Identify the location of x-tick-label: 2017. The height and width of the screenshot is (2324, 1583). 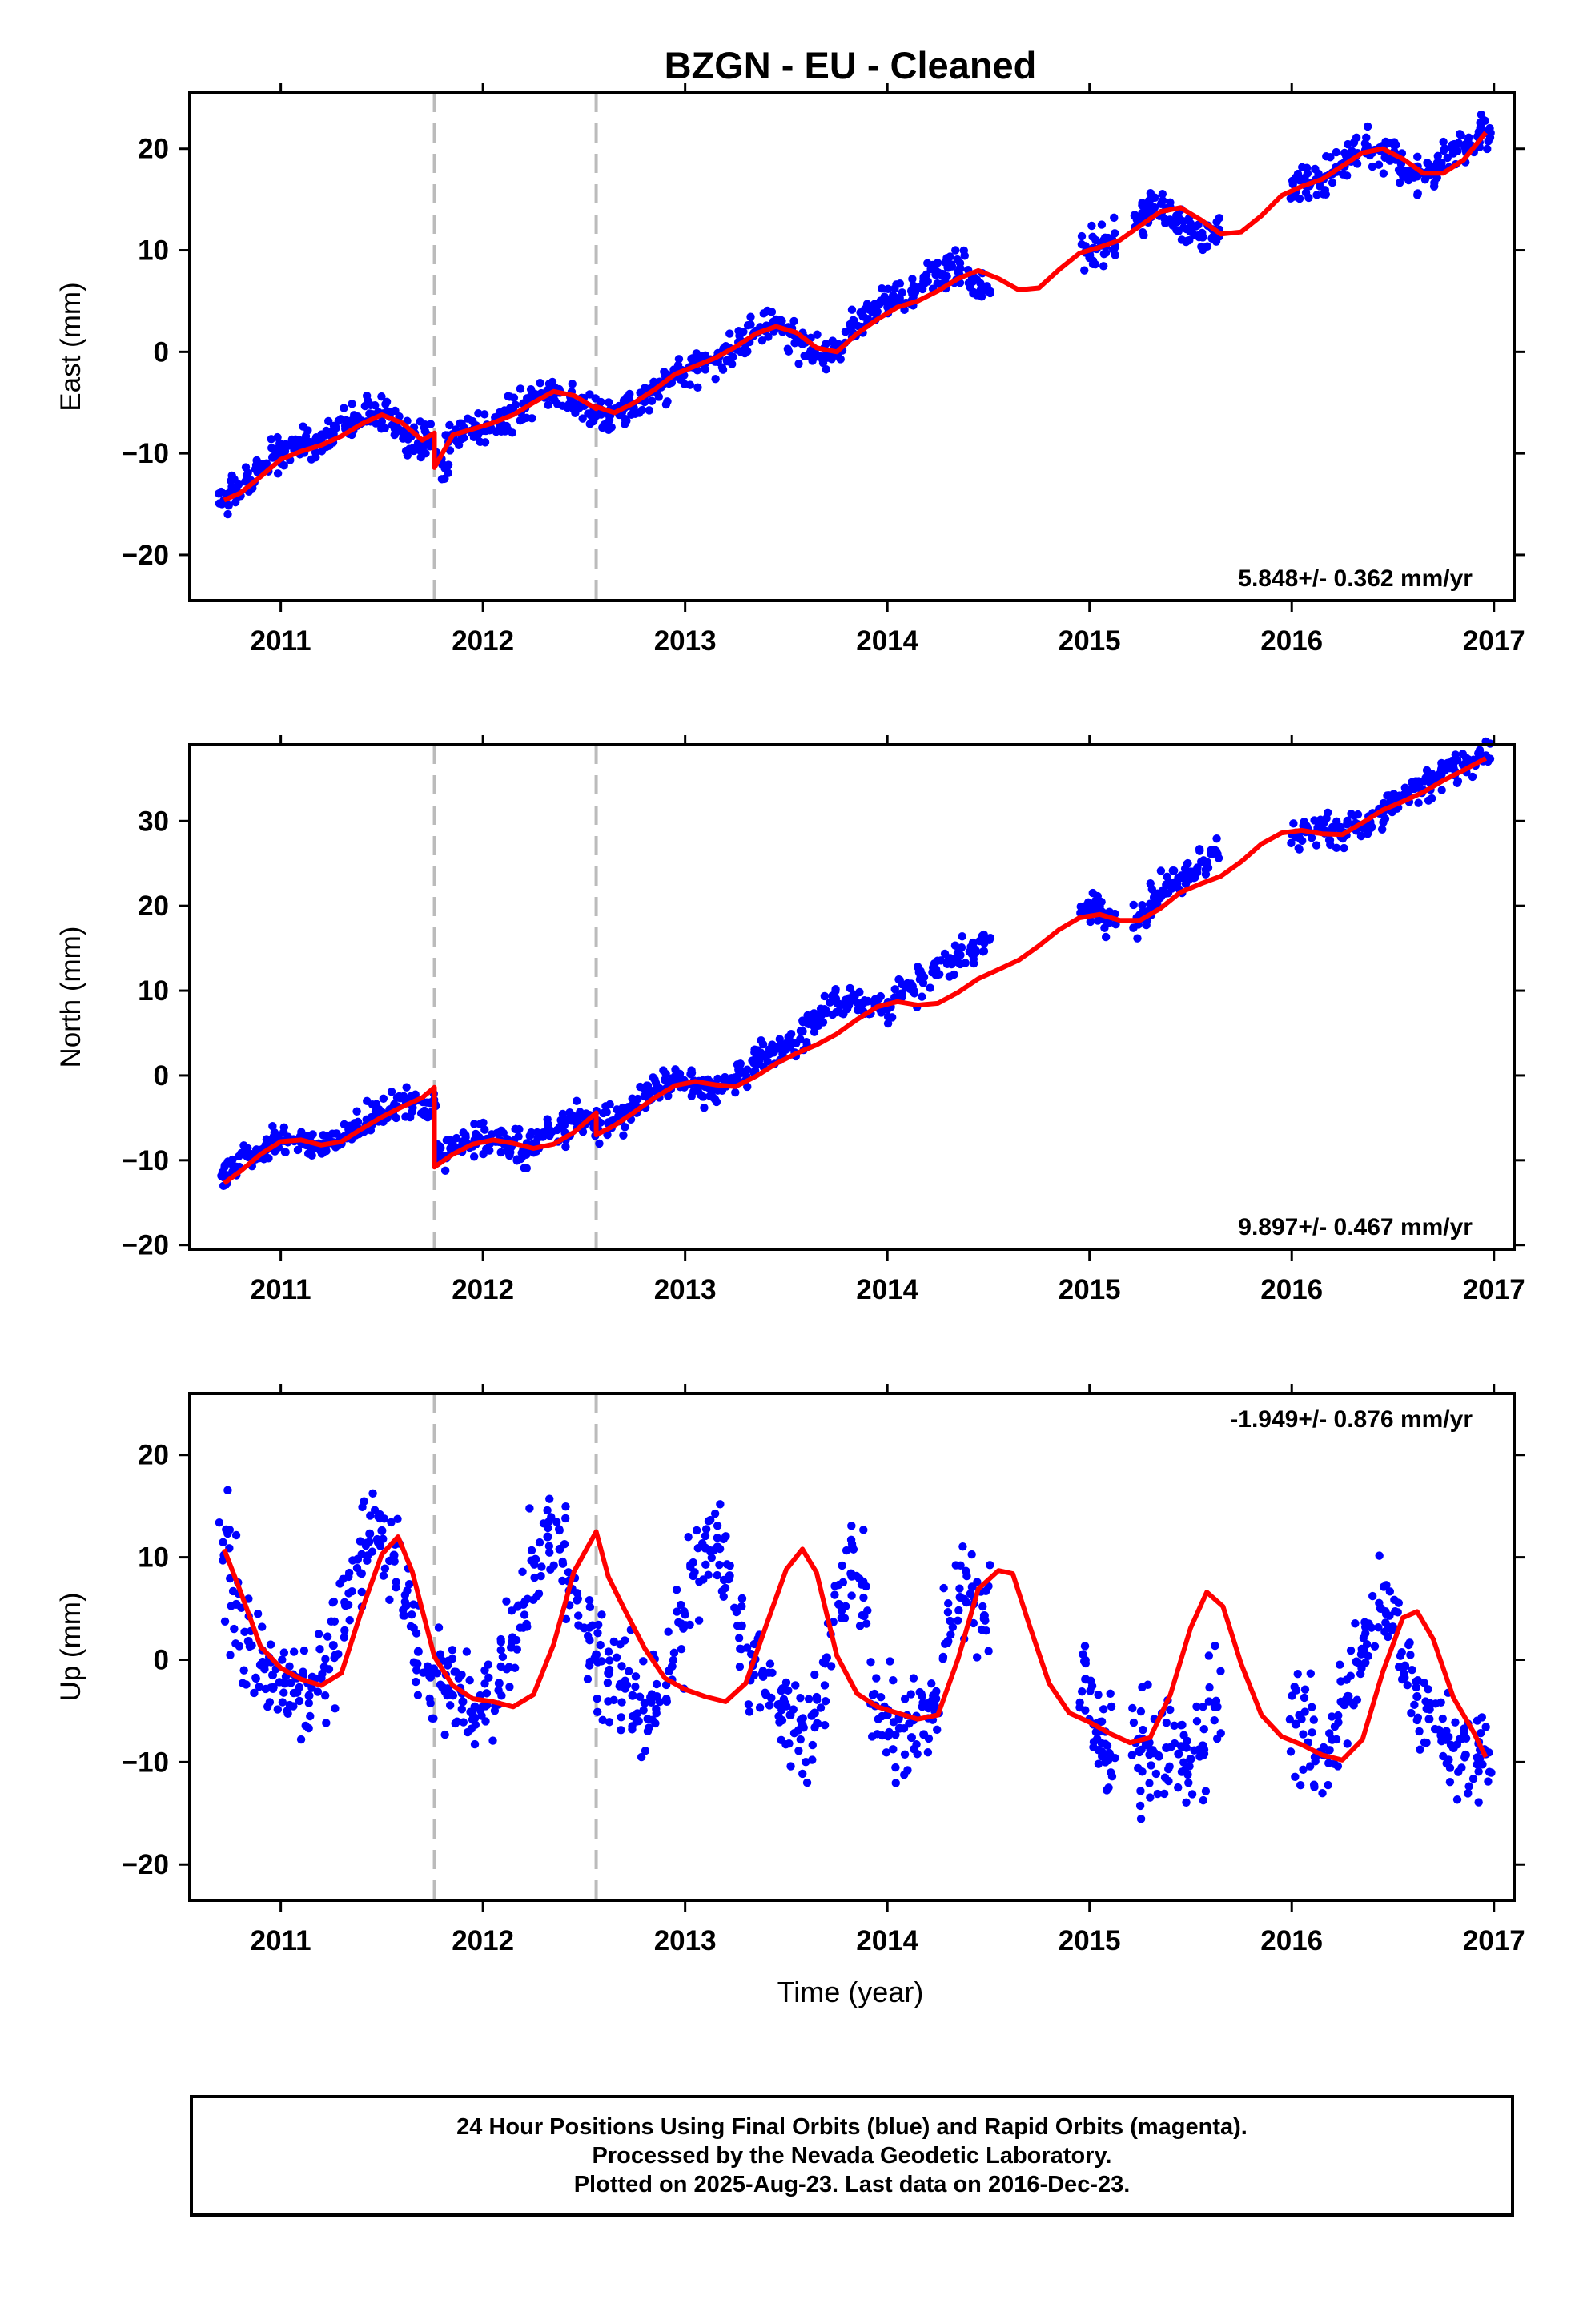
(1494, 1940).